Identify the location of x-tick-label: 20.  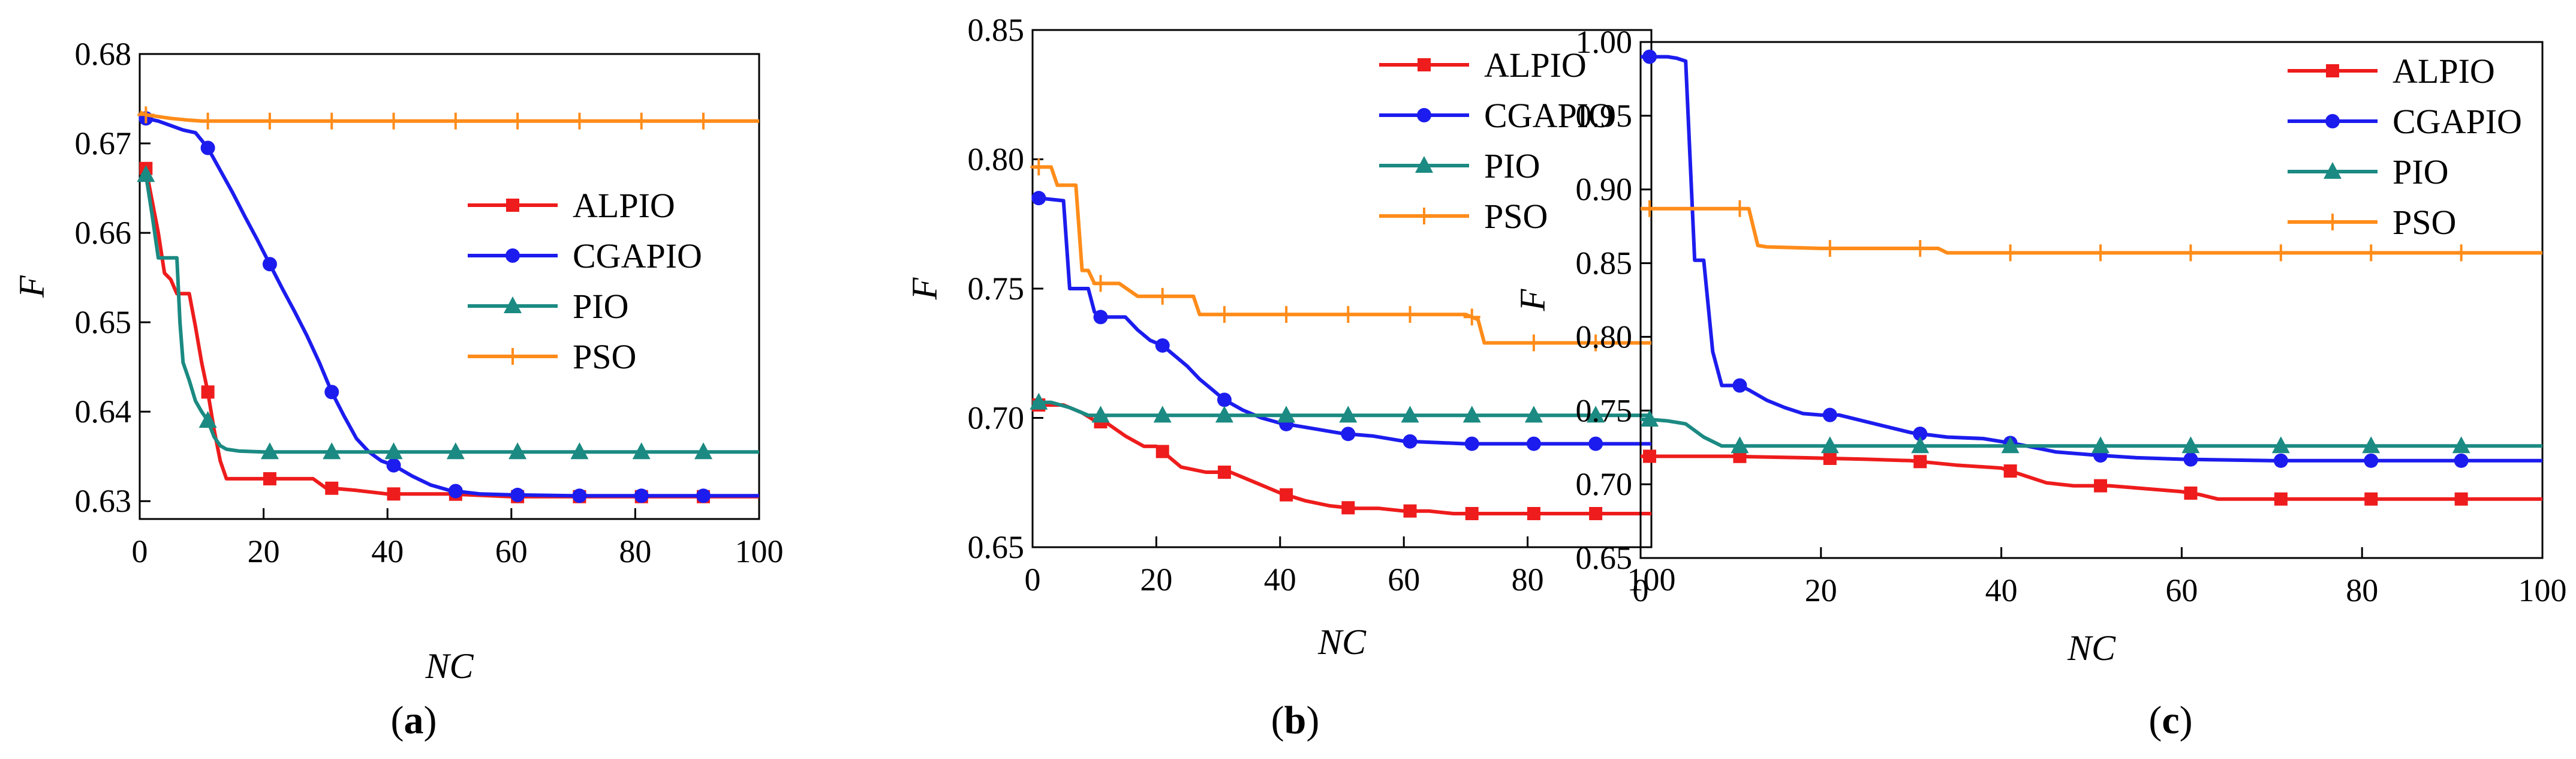
(264, 551).